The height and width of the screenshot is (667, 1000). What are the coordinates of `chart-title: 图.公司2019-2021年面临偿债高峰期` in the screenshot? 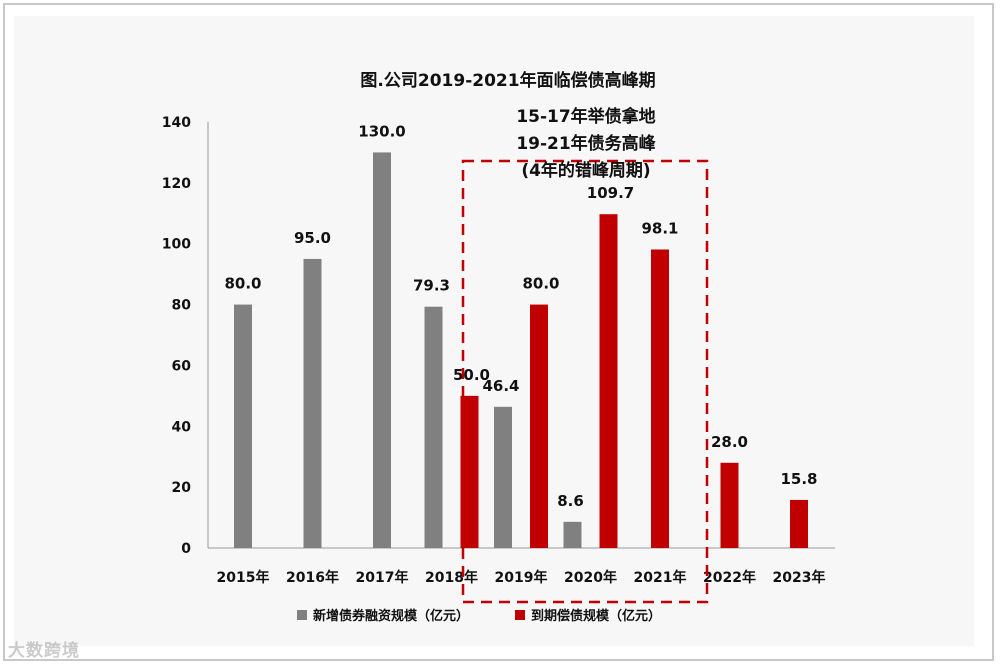 It's located at (507, 80).